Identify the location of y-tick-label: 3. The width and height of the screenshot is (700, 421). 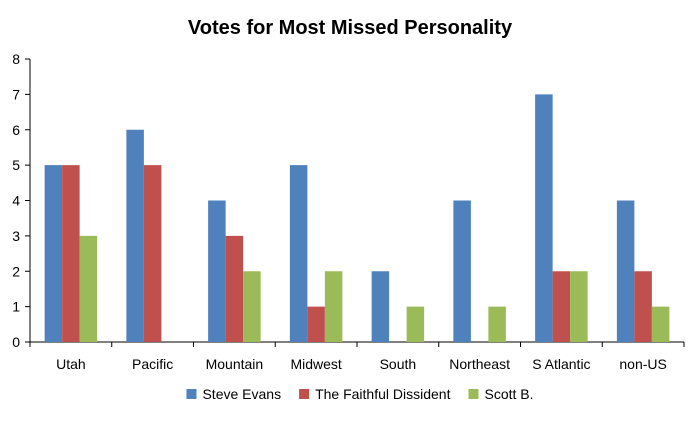
(16, 236).